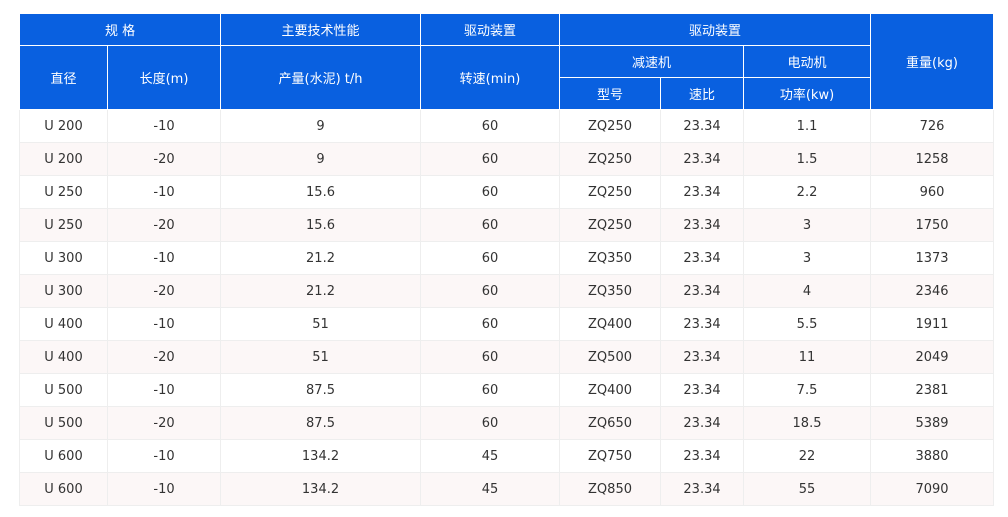 This screenshot has height=517, width=1008. I want to click on cell-model: ZQ650, so click(610, 423).